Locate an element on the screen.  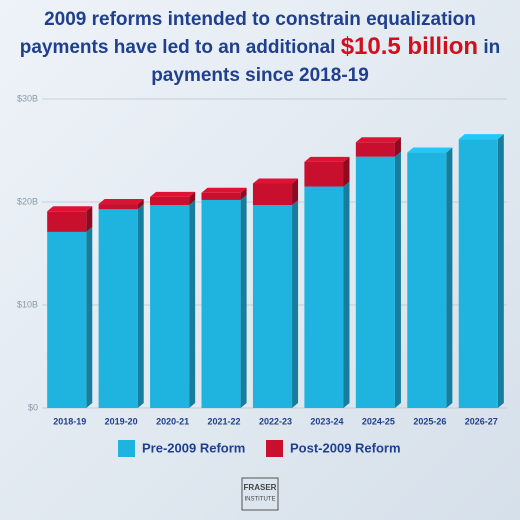
y-tick-label: $20B is located at coordinates (27, 201).